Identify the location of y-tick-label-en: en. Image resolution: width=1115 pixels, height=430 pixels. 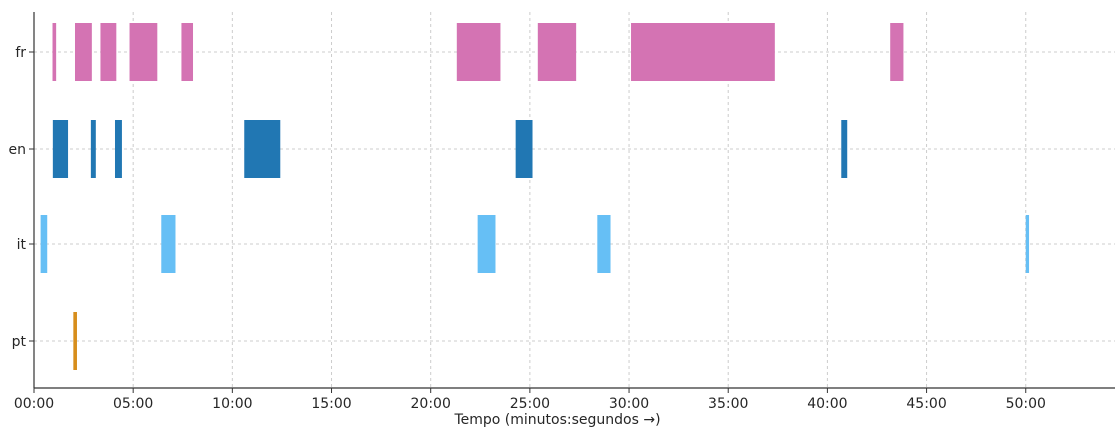
(18, 150).